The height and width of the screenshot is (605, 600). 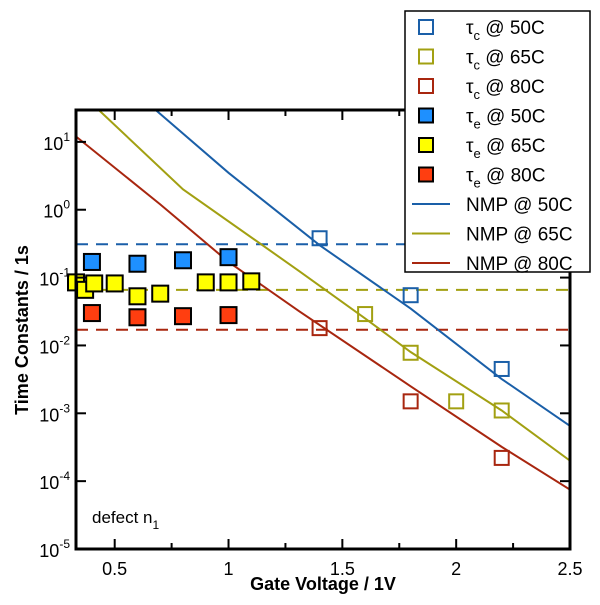 I want to click on y-tick-exponent: -1, so click(x=64, y=273).